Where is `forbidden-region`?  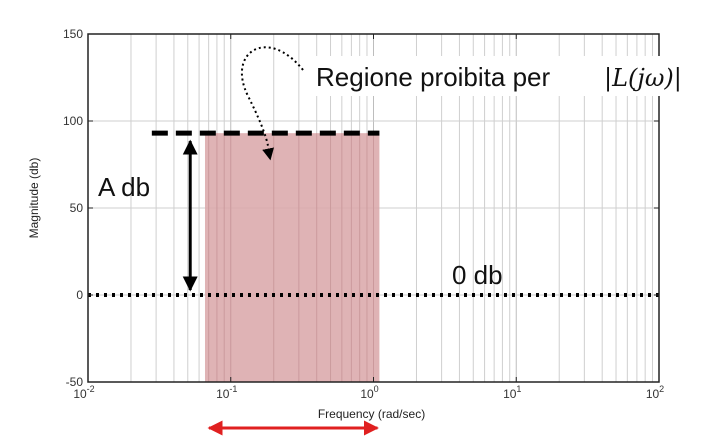
forbidden-region is located at coordinates (292, 257).